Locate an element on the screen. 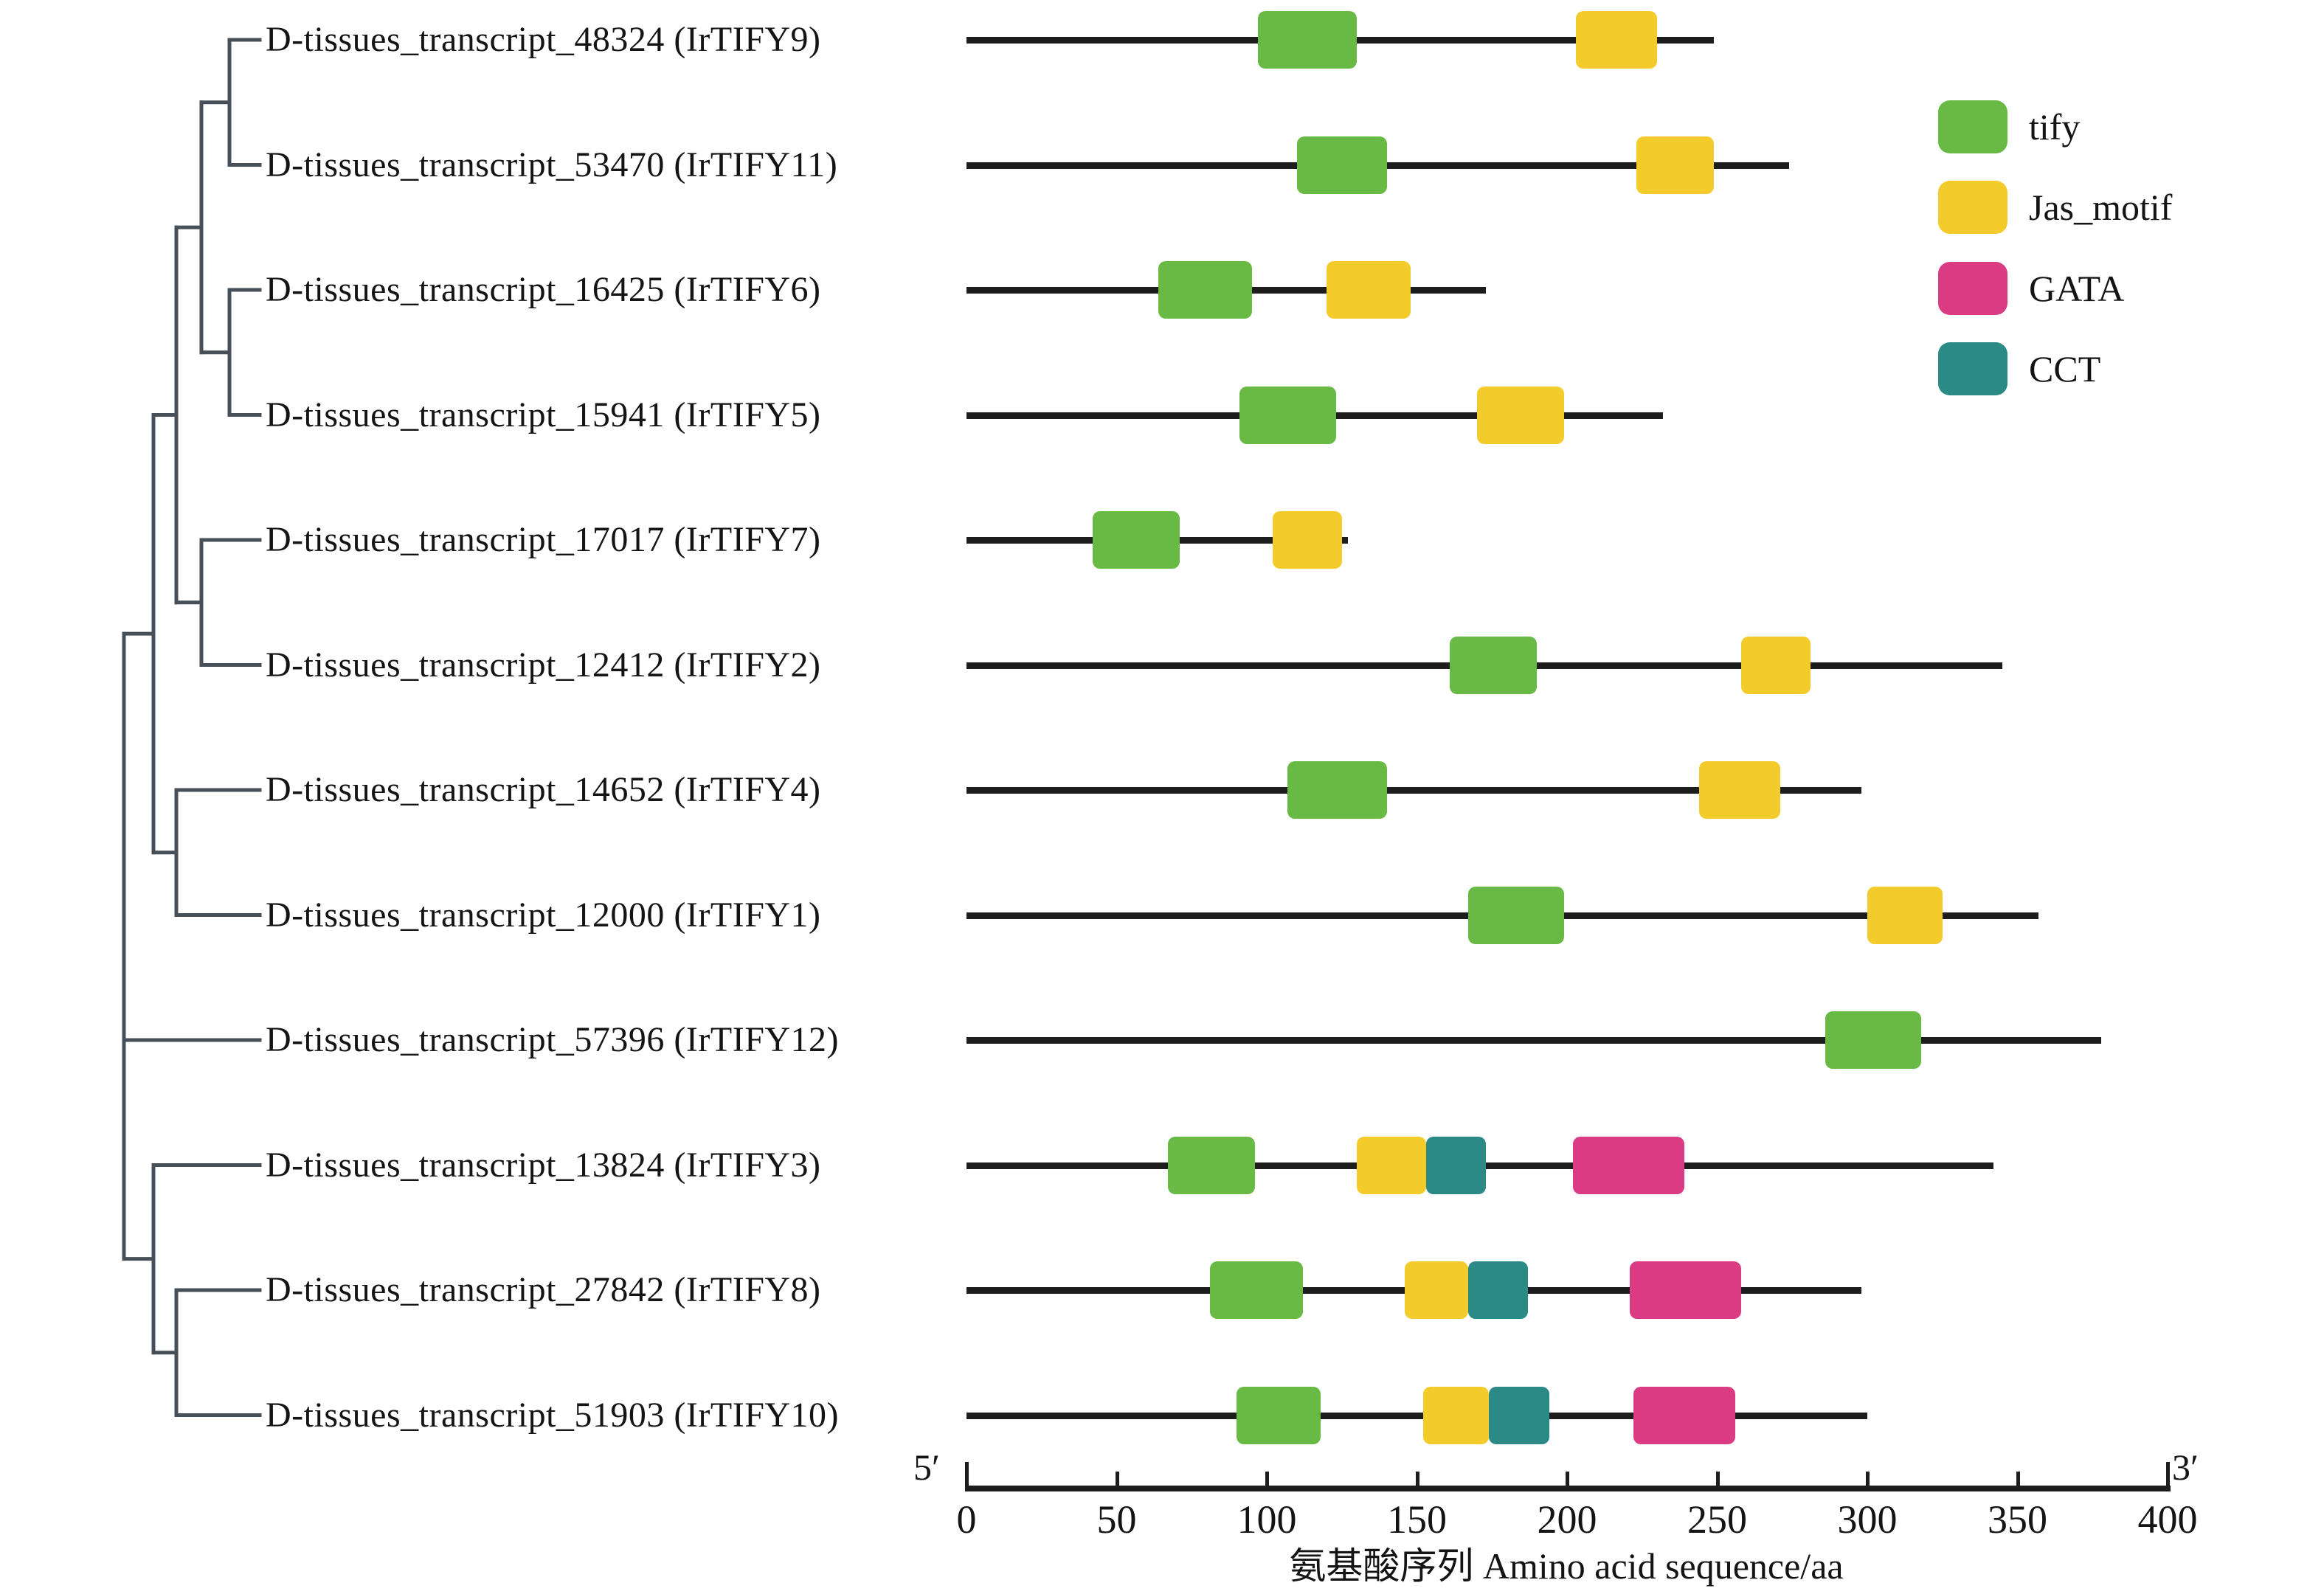 The width and height of the screenshot is (2324, 1594). axis-tick-label: 100 is located at coordinates (1267, 1519).